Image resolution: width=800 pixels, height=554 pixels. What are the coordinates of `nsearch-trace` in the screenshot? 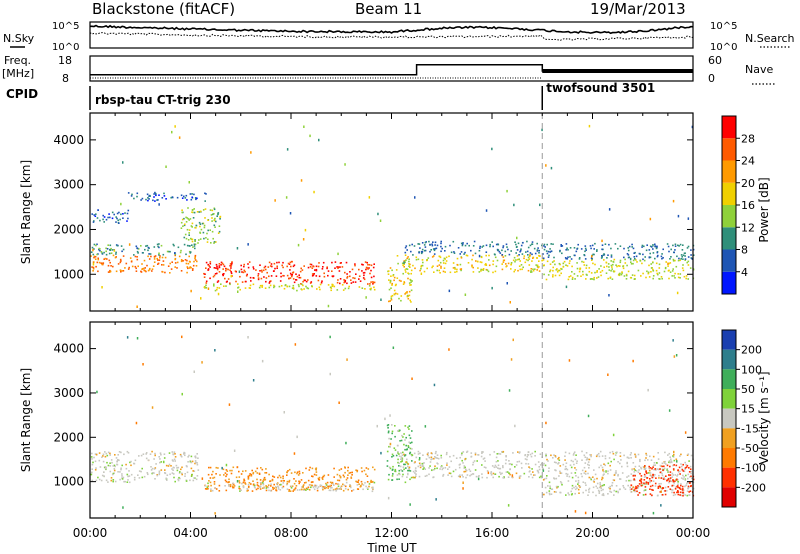 It's located at (391, 36).